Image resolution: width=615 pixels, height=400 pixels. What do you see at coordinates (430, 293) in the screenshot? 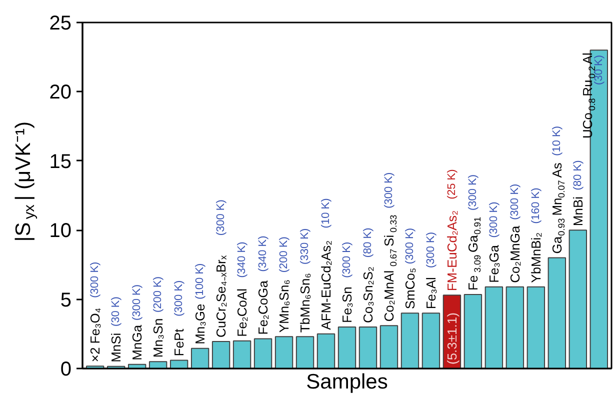
I see `x-tick-label: Fe₃Al` at bounding box center [430, 293].